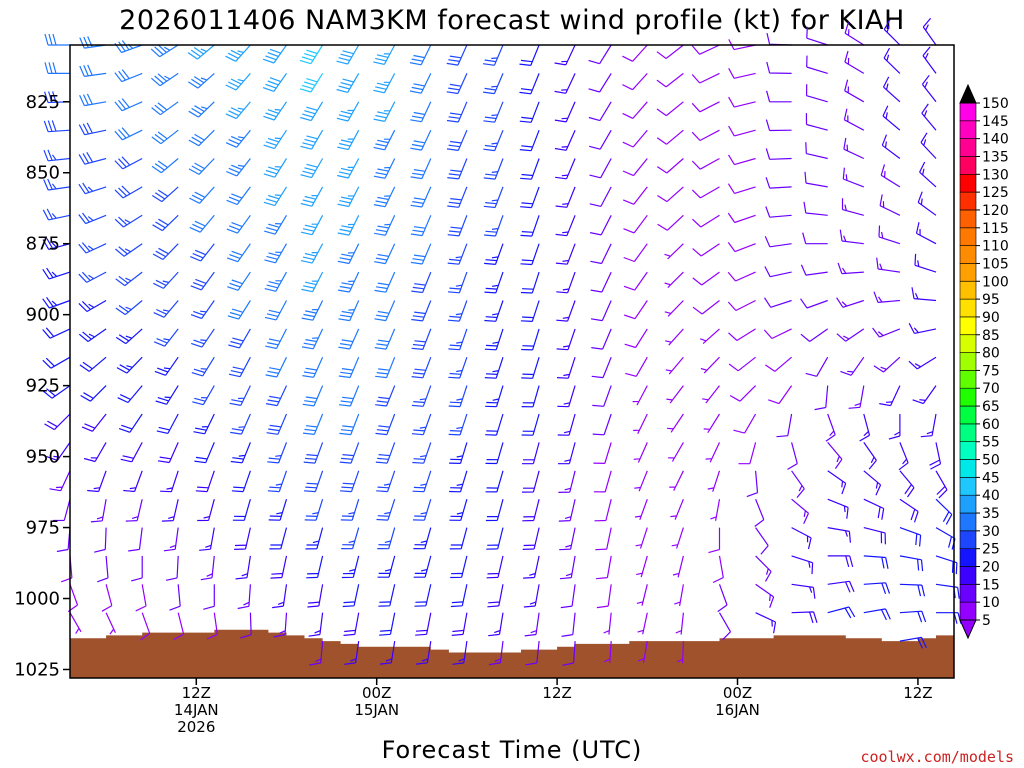 The image size is (1024, 768). I want to click on y-tick-label: 925, so click(43, 386).